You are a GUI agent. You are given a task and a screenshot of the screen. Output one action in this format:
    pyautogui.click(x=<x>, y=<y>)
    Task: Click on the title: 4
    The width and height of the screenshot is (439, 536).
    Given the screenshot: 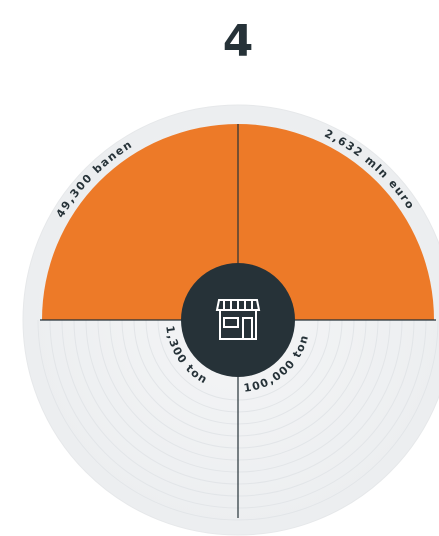 What is the action you would take?
    pyautogui.click(x=238, y=41)
    